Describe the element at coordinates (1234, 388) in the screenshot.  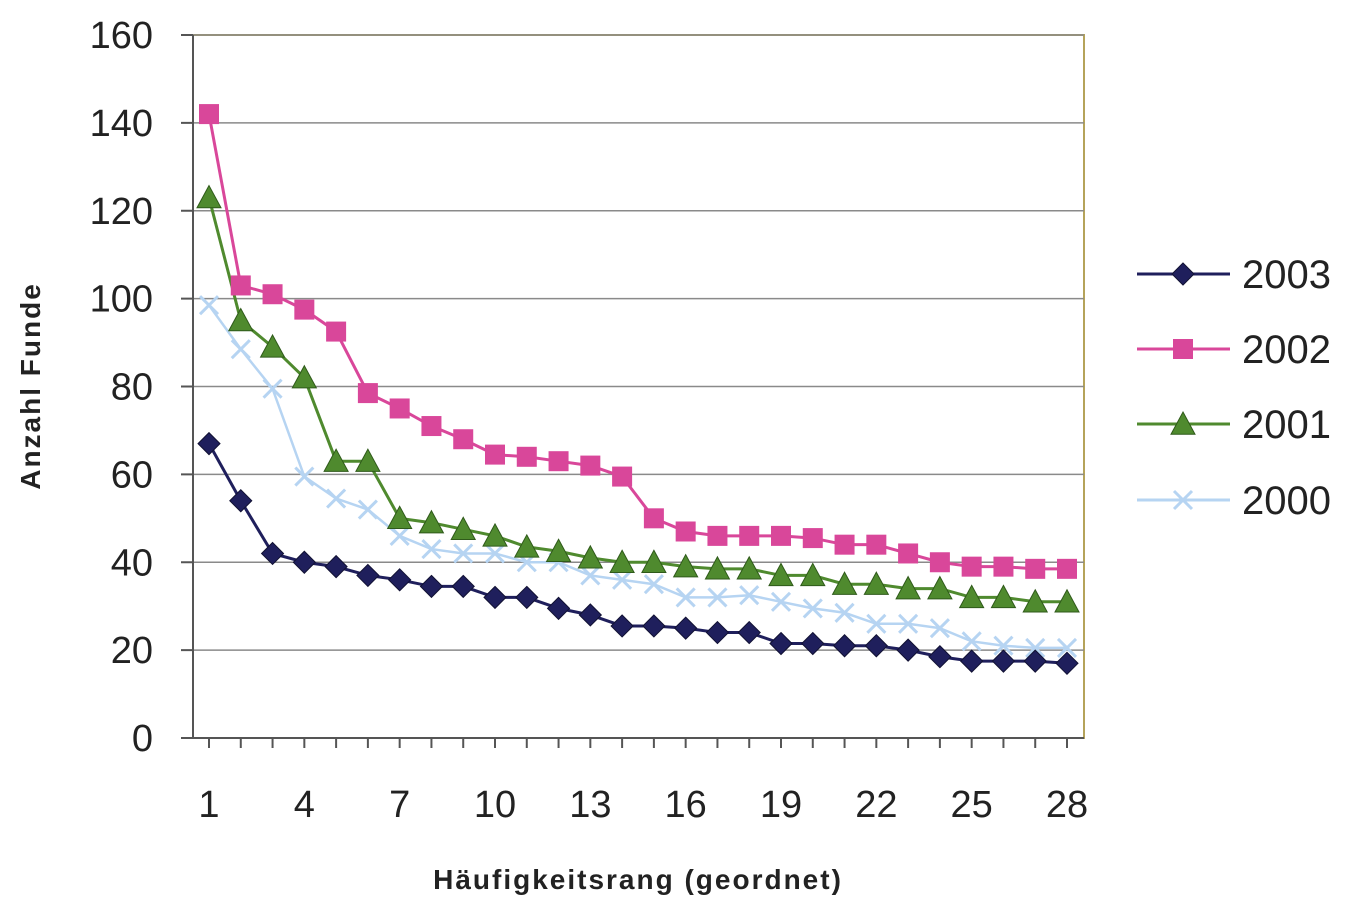
I see `legend: 2003 2002 2001 2000` at that location.